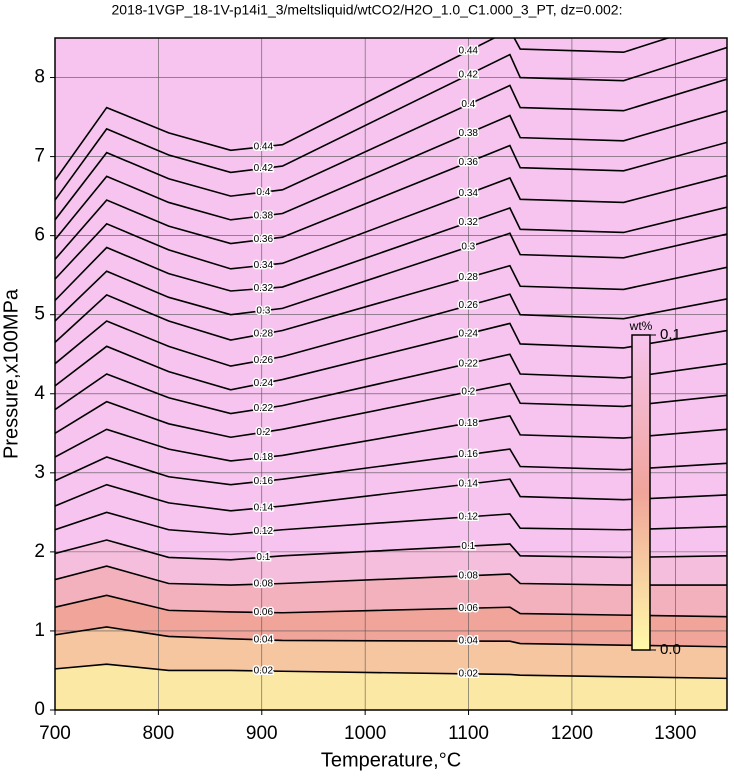 The image size is (734, 781). What do you see at coordinates (262, 733) in the screenshot?
I see `x-tick-label: 900` at bounding box center [262, 733].